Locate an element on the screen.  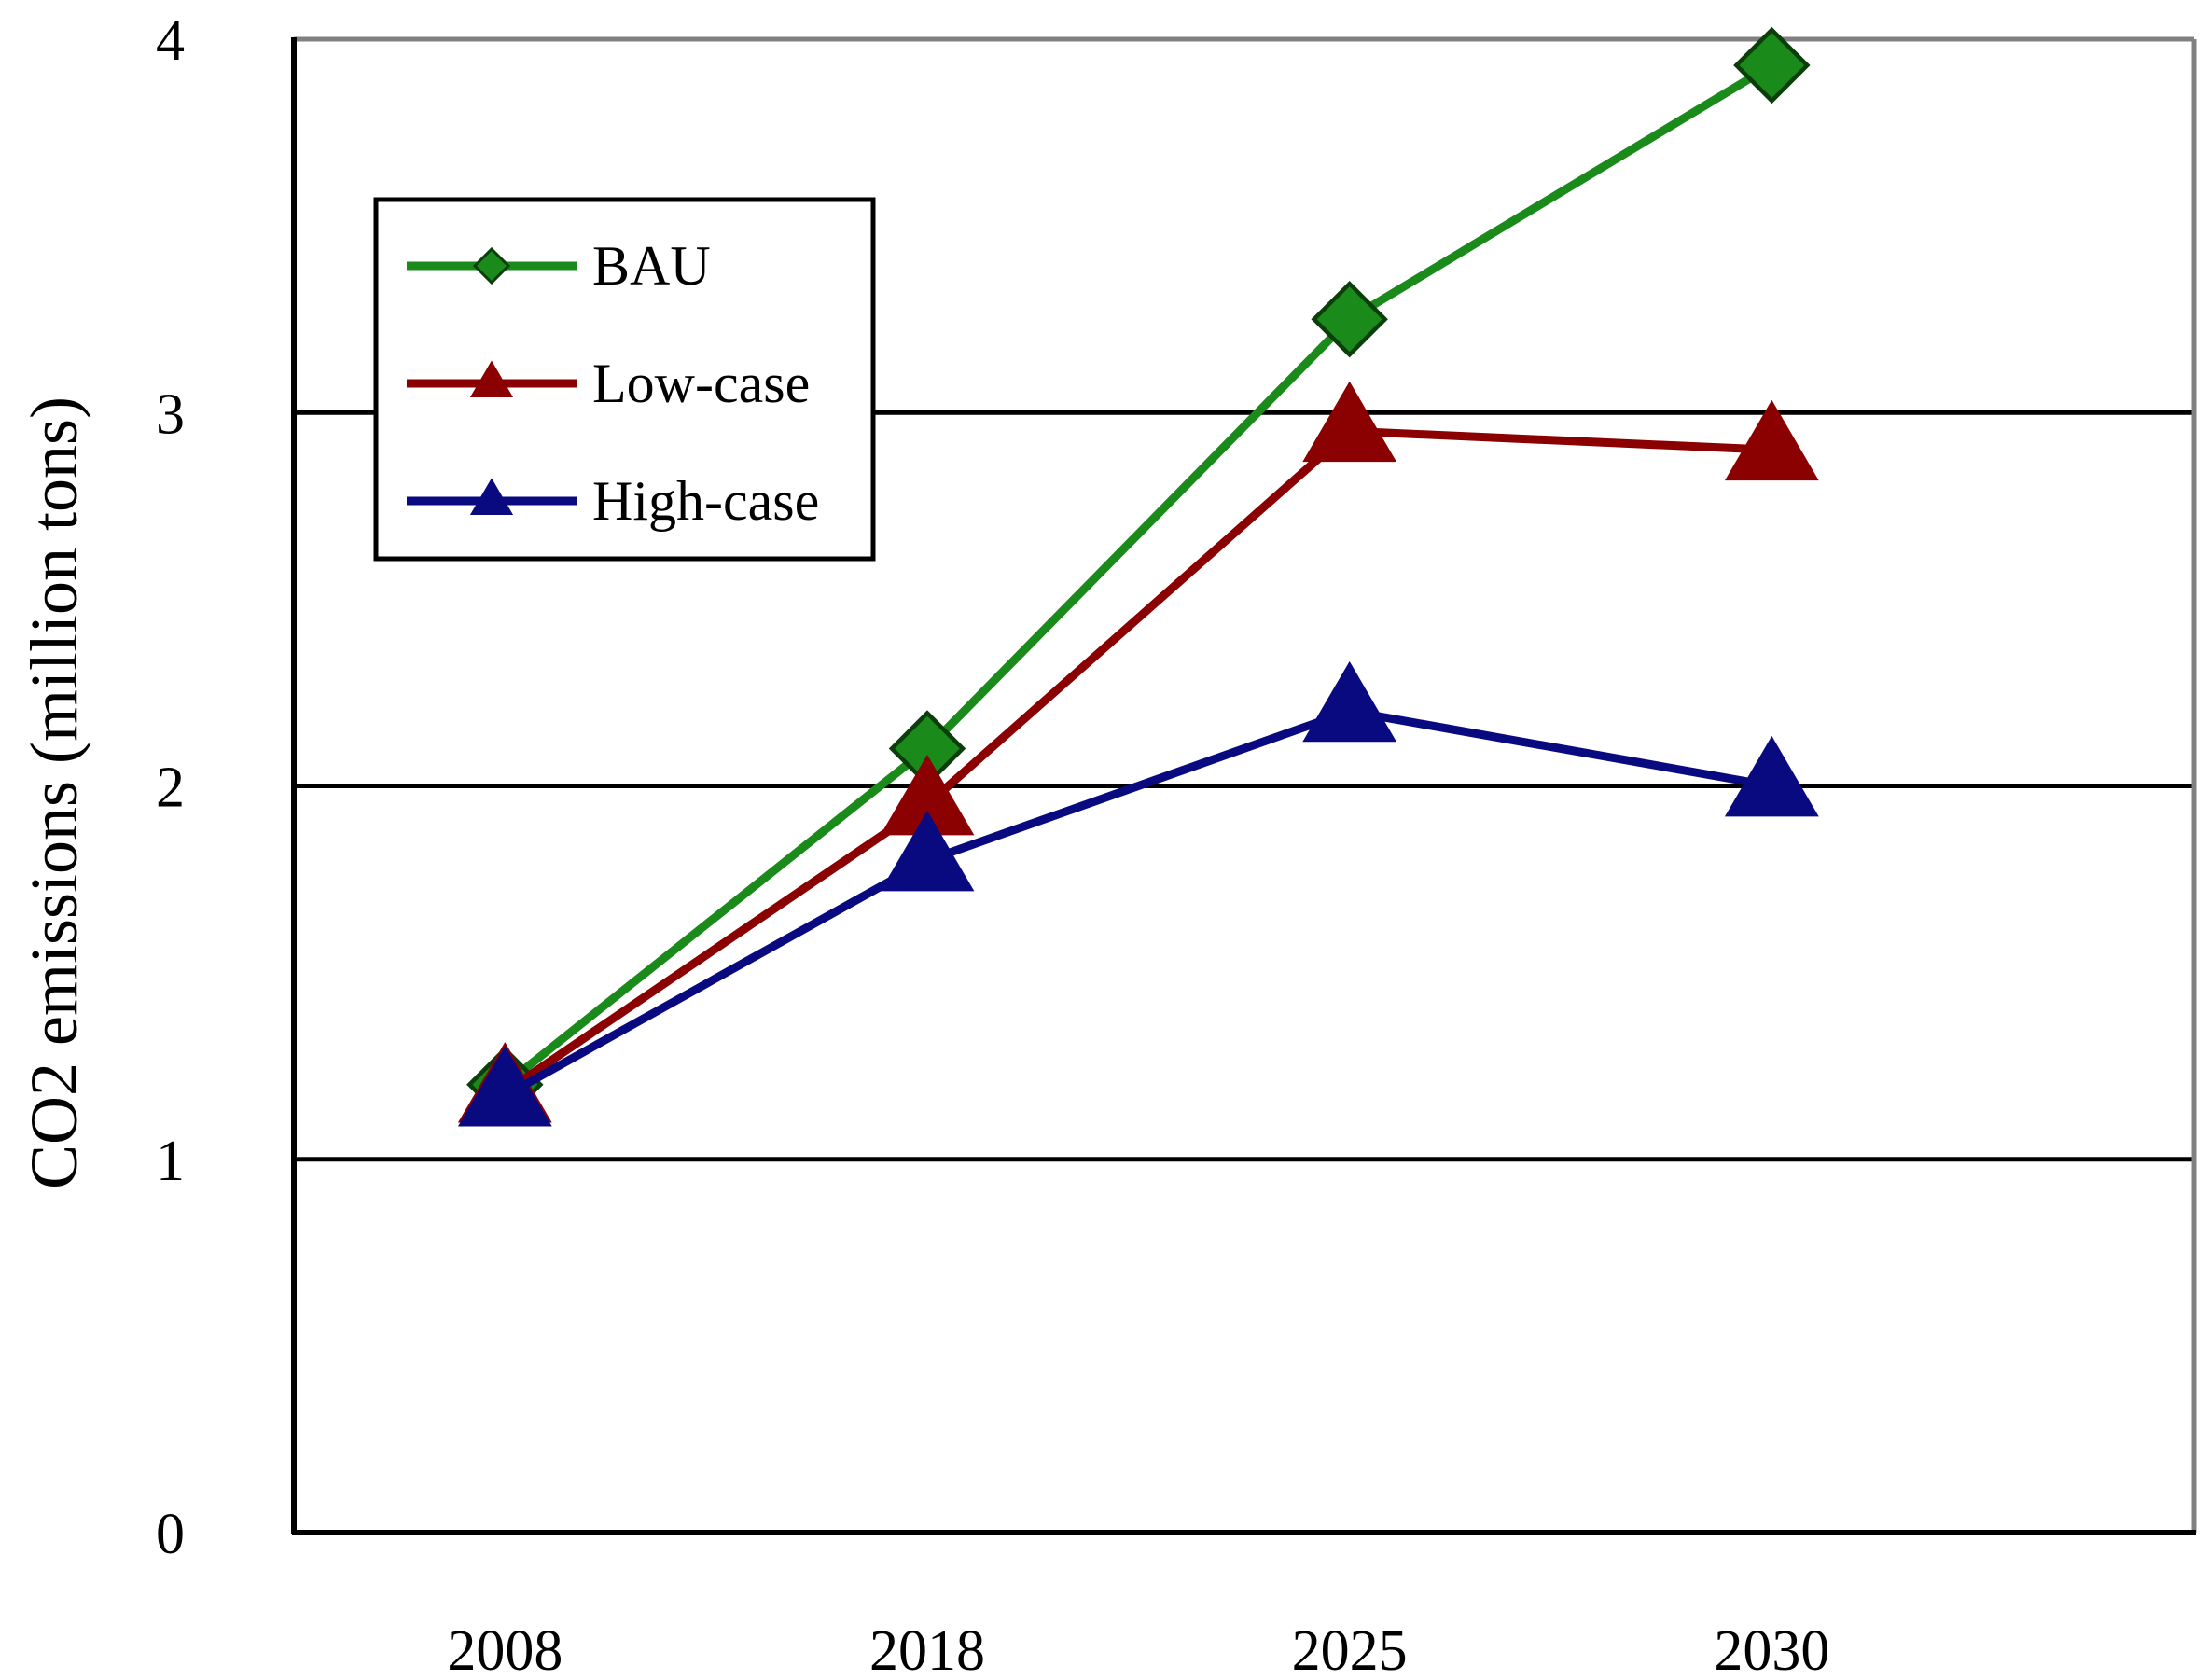
legend-label: High-case is located at coordinates (705, 501).